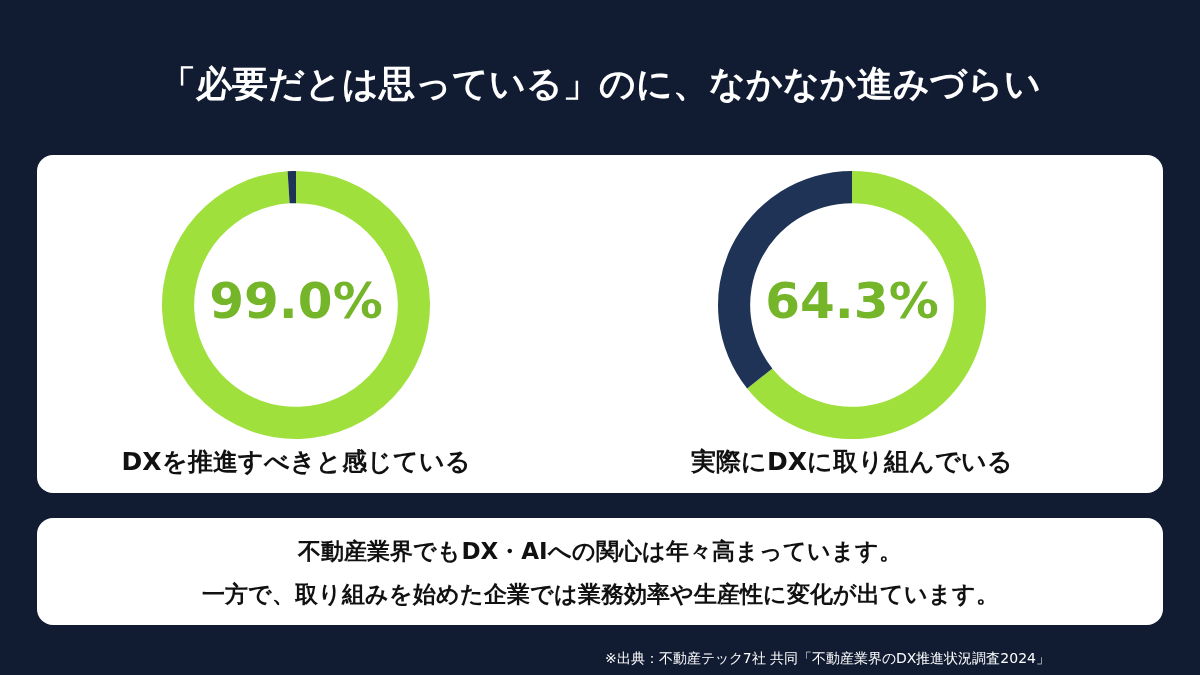 The width and height of the screenshot is (1200, 675). What do you see at coordinates (852, 462) in the screenshot?
I see `text: 実際にDXに取り組んでいる` at bounding box center [852, 462].